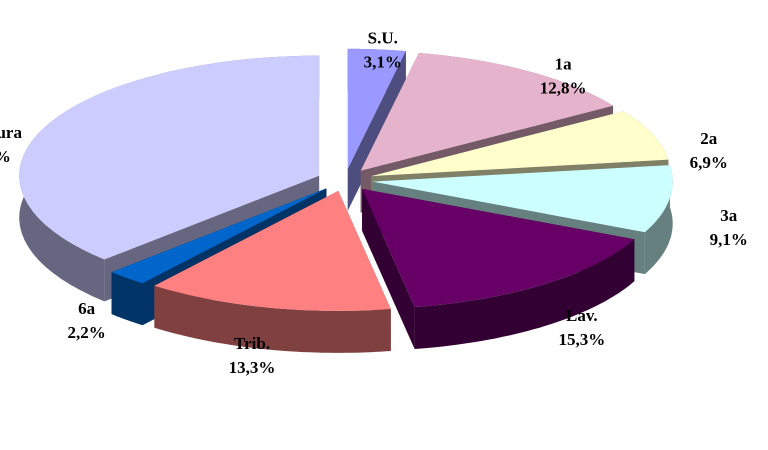 The image size is (768, 450). Describe the element at coordinates (563, 88) in the screenshot. I see `slice-value-label: 12,8%` at that location.